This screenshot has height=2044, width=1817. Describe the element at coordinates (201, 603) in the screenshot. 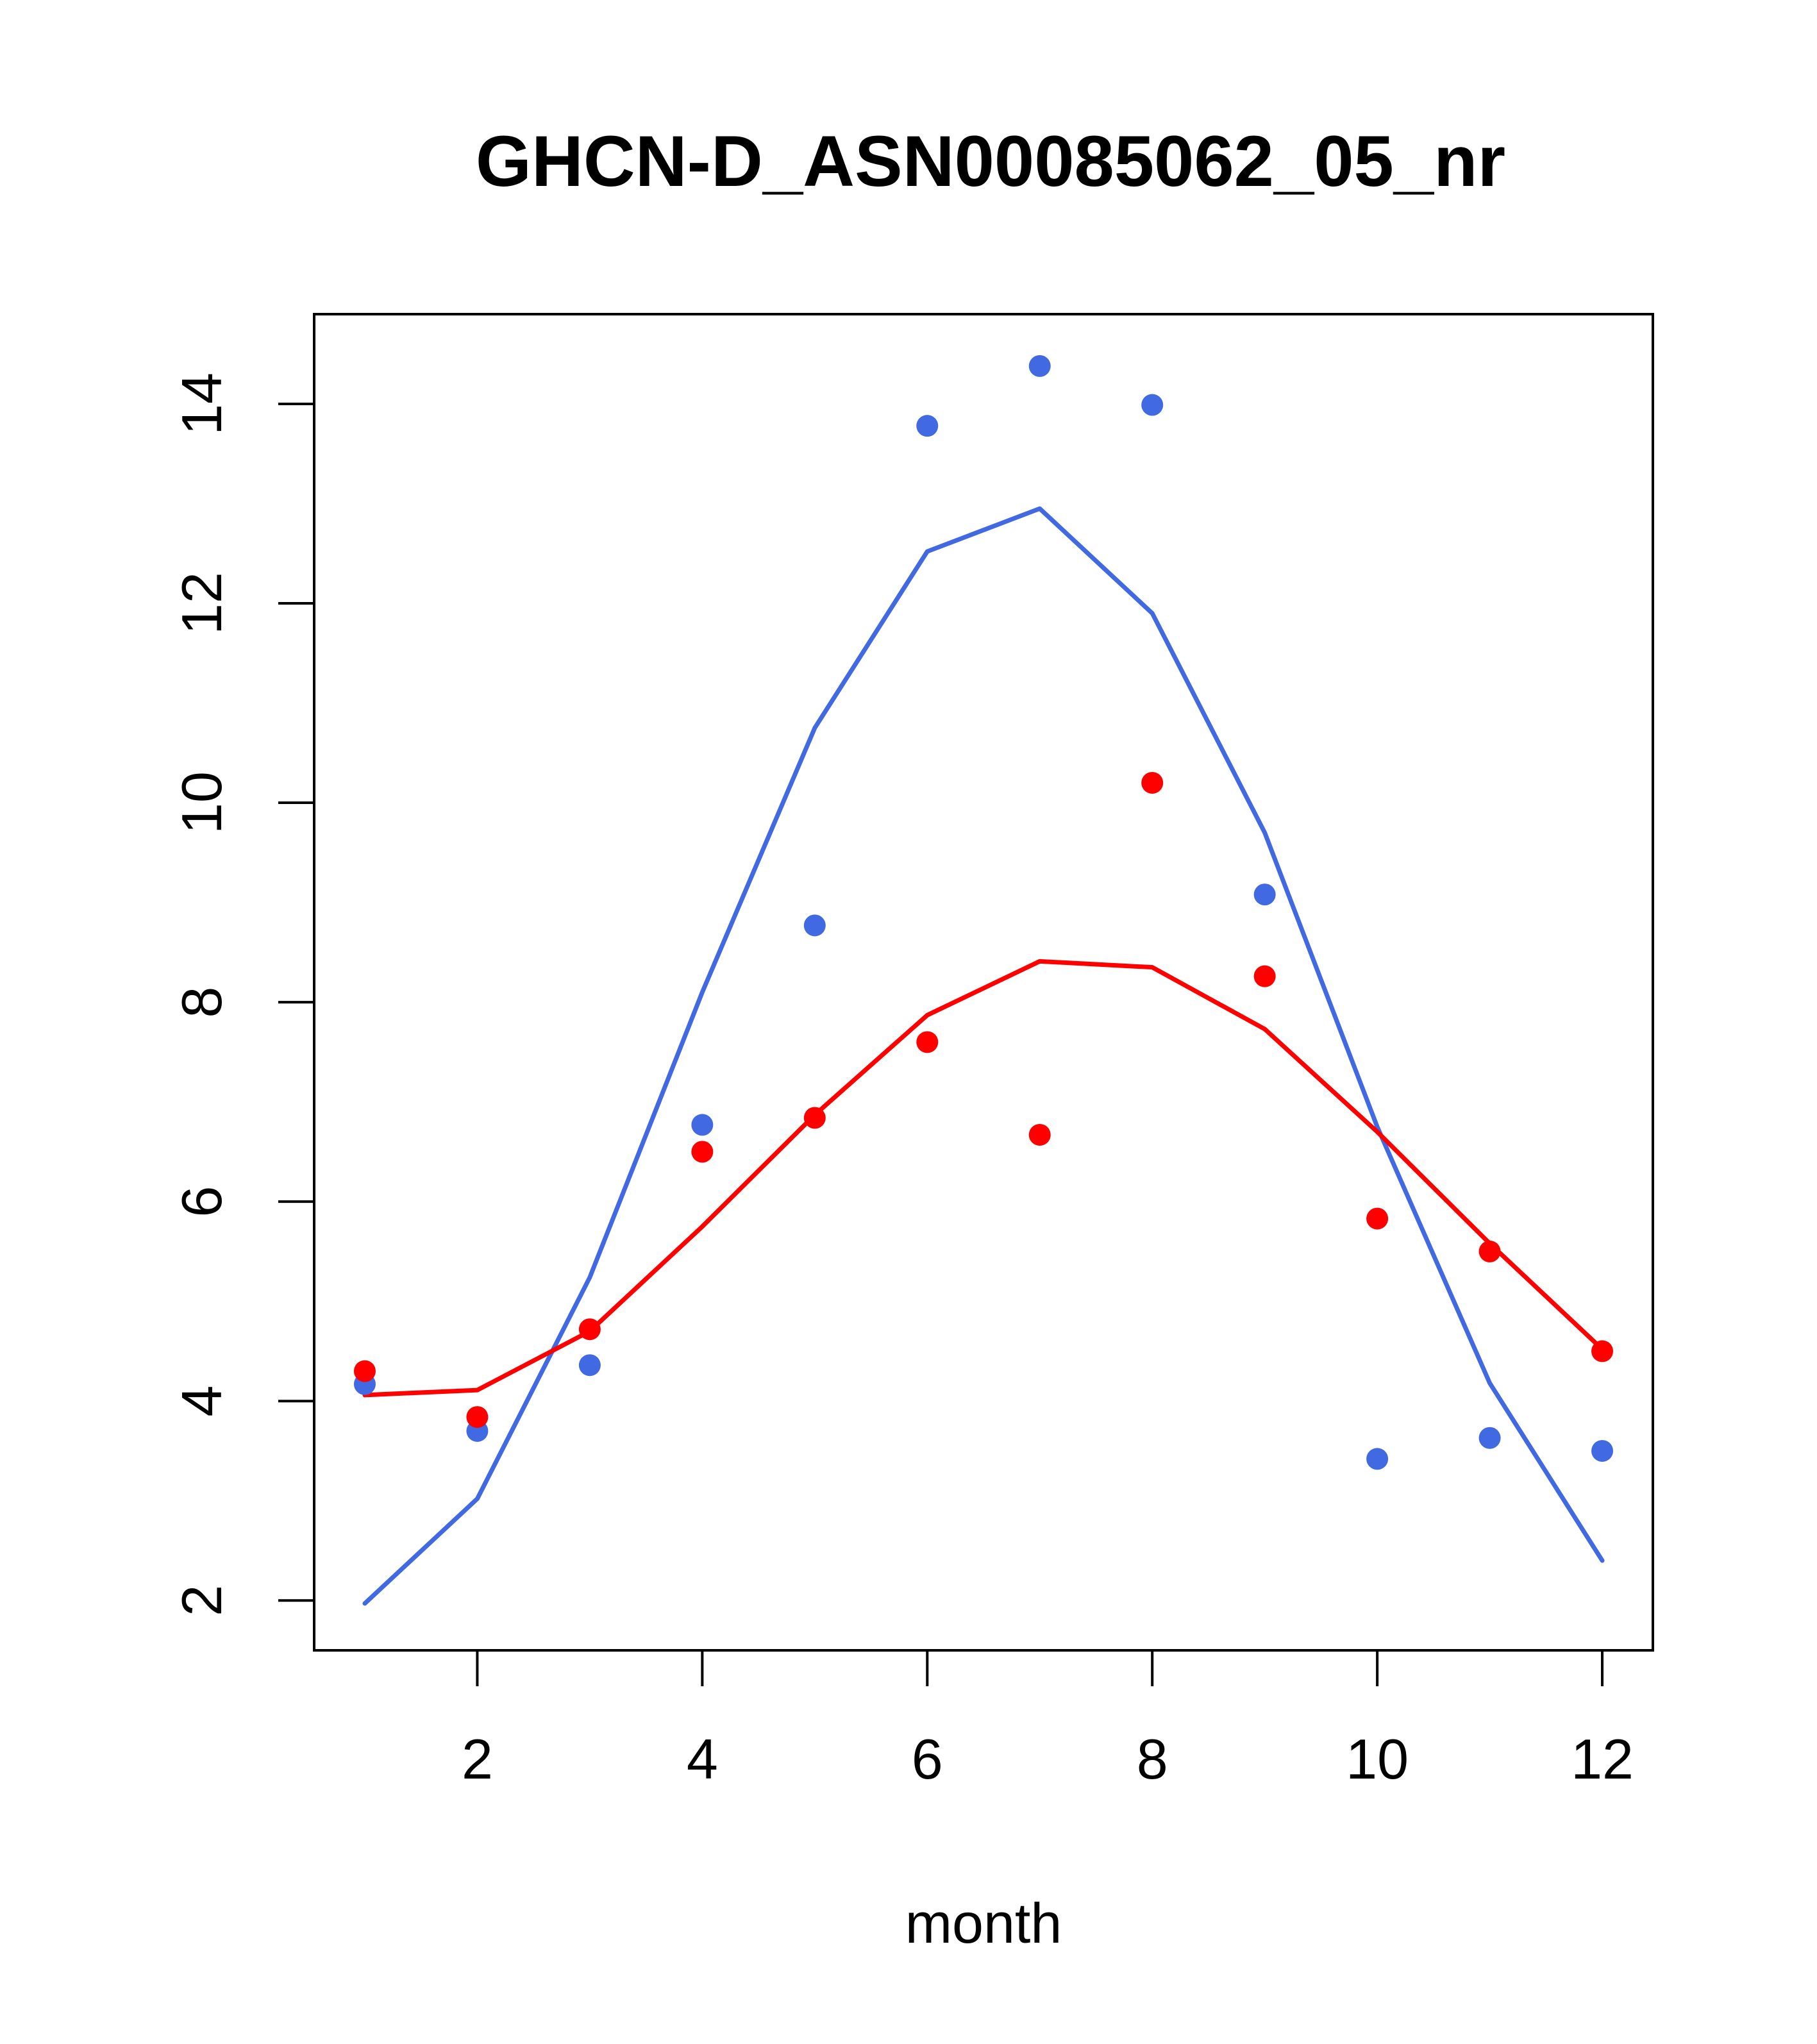

I see `y-tick-label: 12` at that location.